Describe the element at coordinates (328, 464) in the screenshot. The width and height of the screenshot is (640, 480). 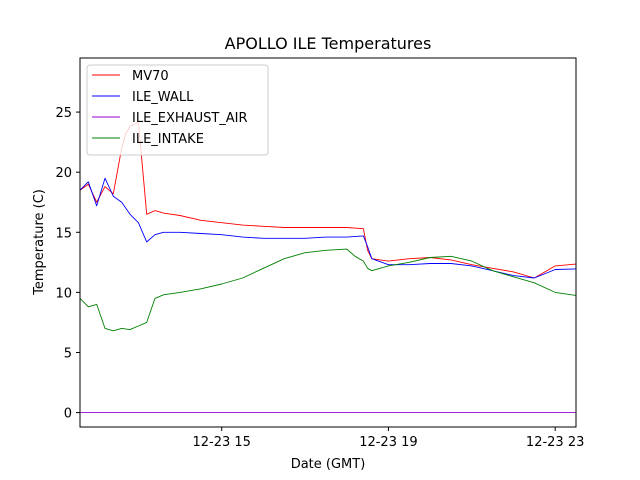
I see `x-axis-label: Date (GMT)` at that location.